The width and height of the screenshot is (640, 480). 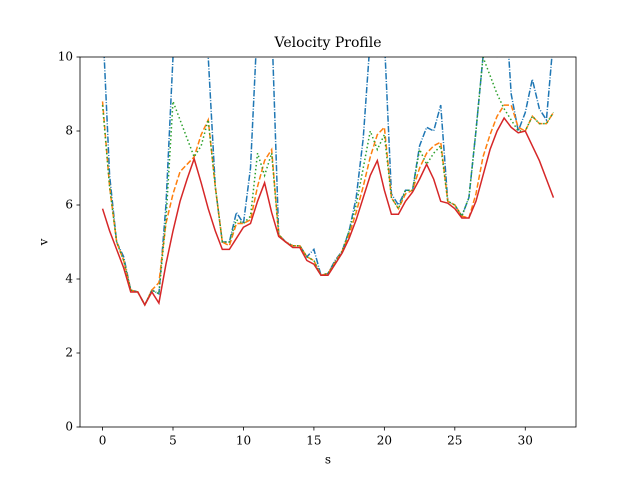 What do you see at coordinates (103, 441) in the screenshot?
I see `x-tick-label: 0` at bounding box center [103, 441].